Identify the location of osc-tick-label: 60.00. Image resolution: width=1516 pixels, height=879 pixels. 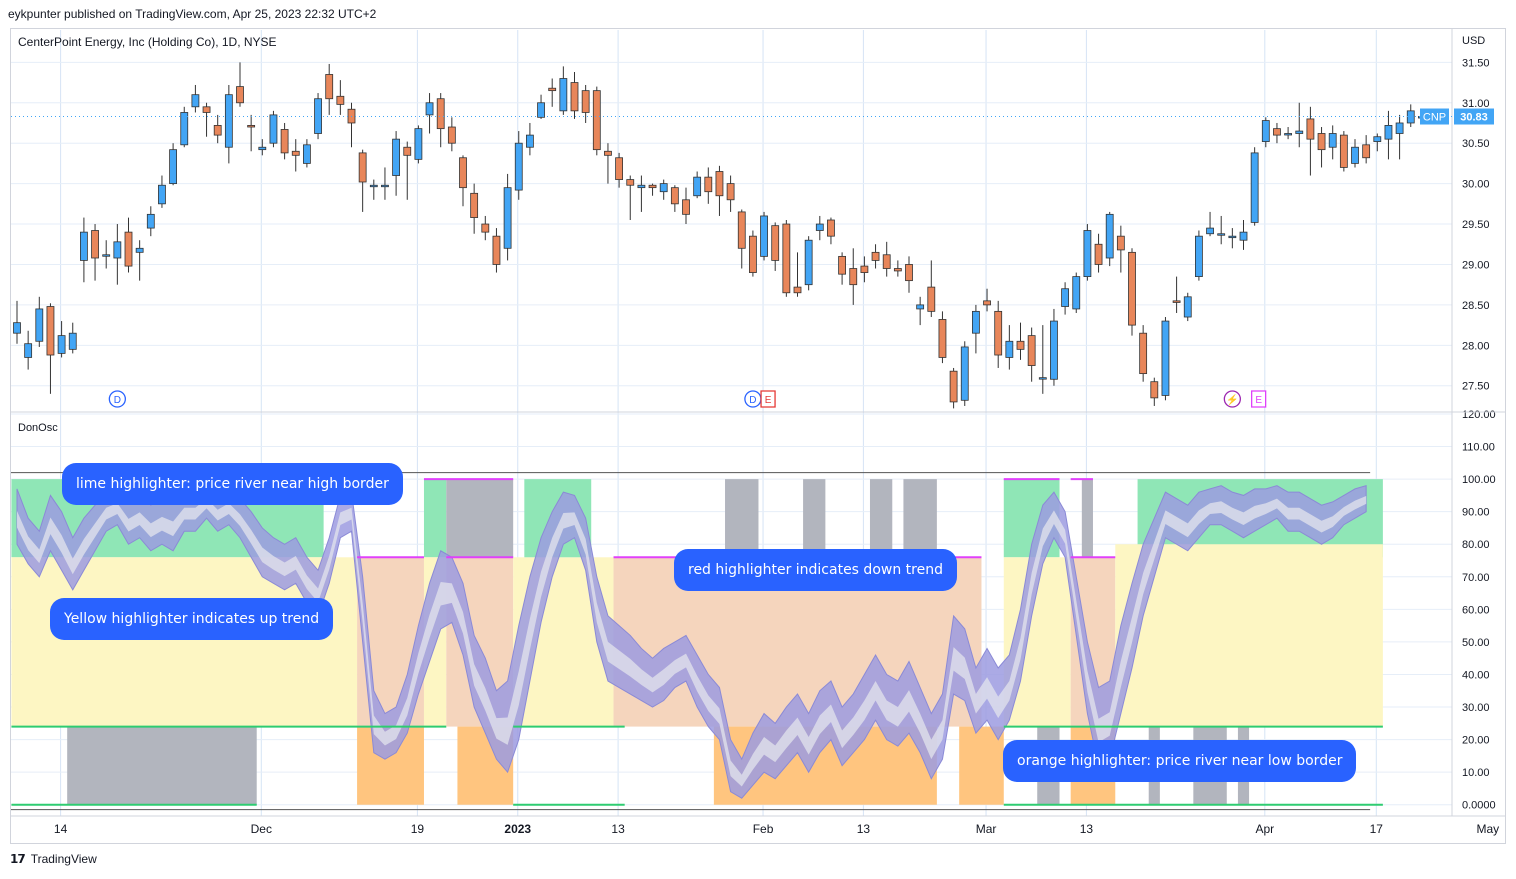
(1476, 610).